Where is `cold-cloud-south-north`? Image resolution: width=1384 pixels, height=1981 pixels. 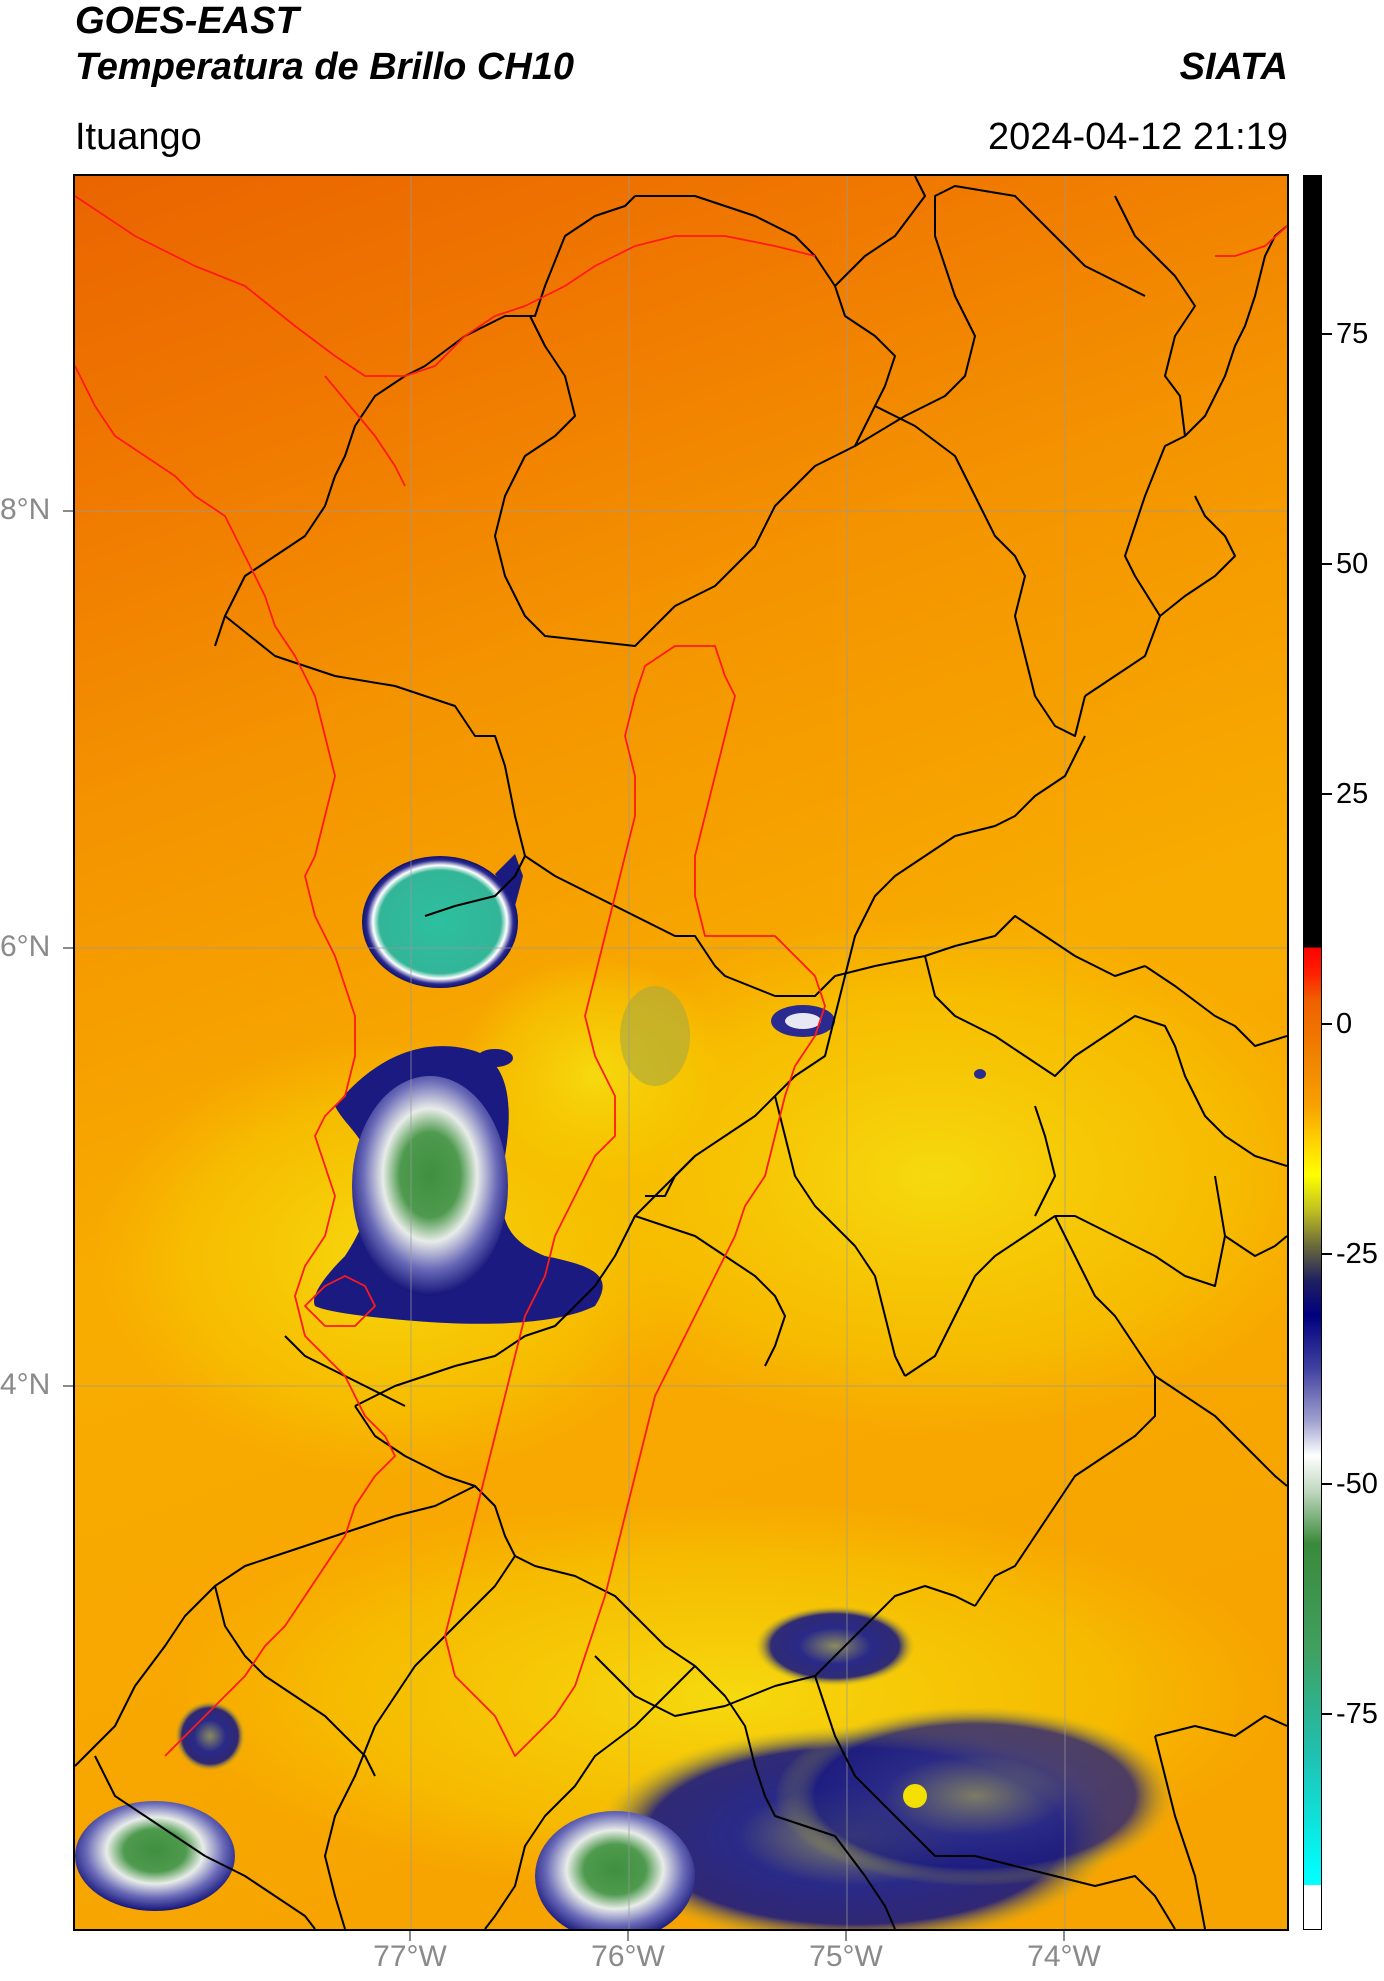
cold-cloud-south-north is located at coordinates (835, 1646).